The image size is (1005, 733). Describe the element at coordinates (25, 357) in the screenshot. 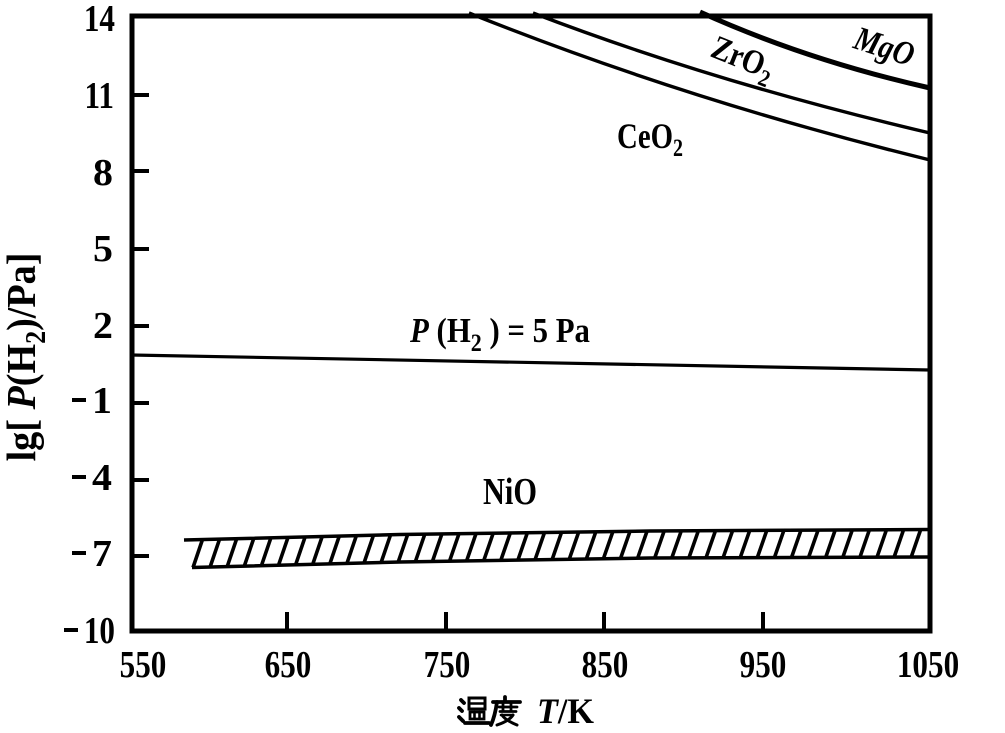

I see `svg-text: lg[ P(H2)/Pa]` at that location.